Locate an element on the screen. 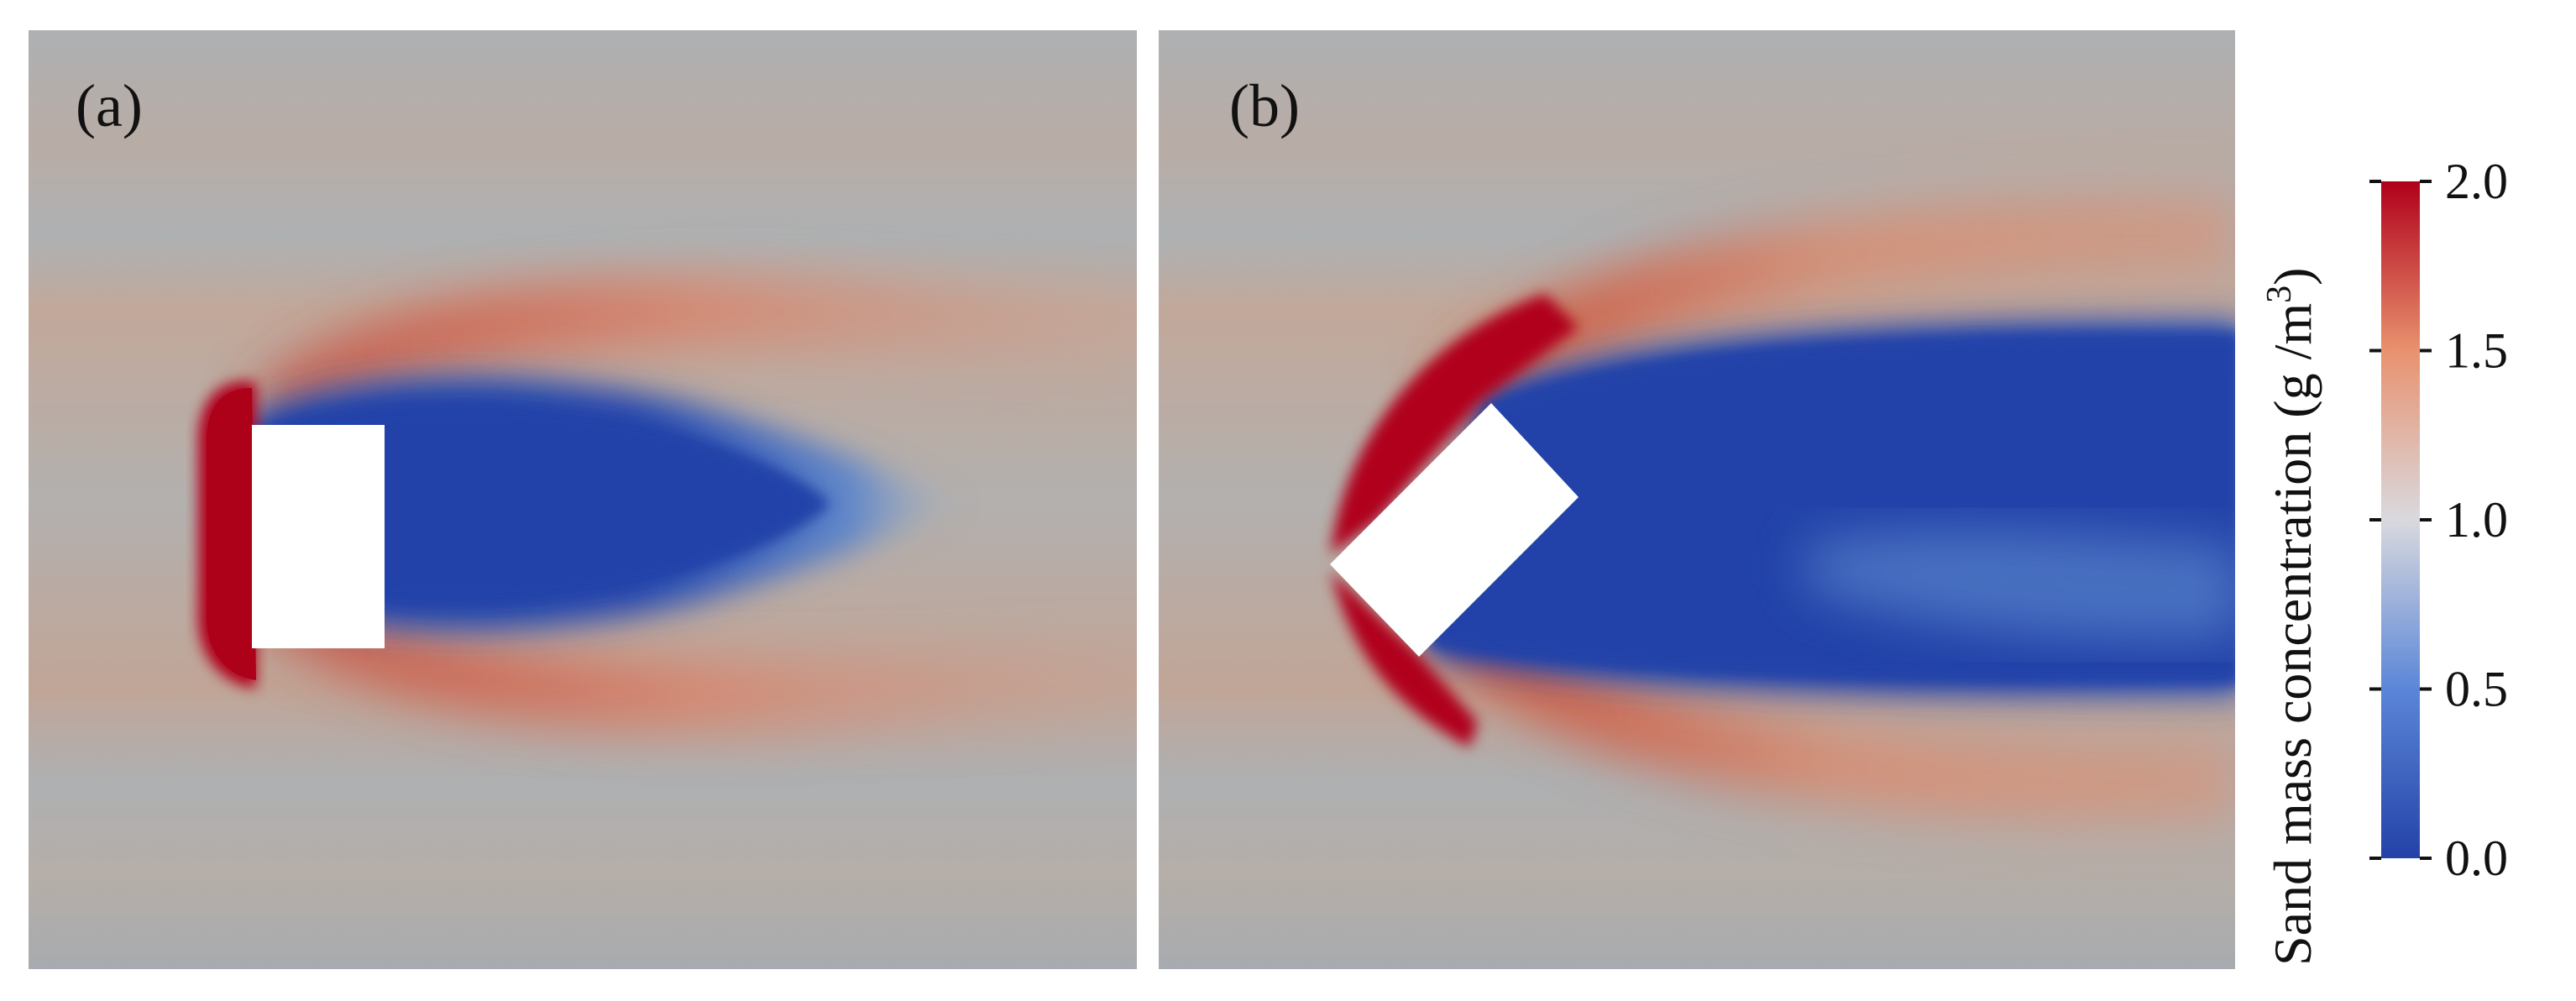  panel-b-label: (b) is located at coordinates (1264, 106).